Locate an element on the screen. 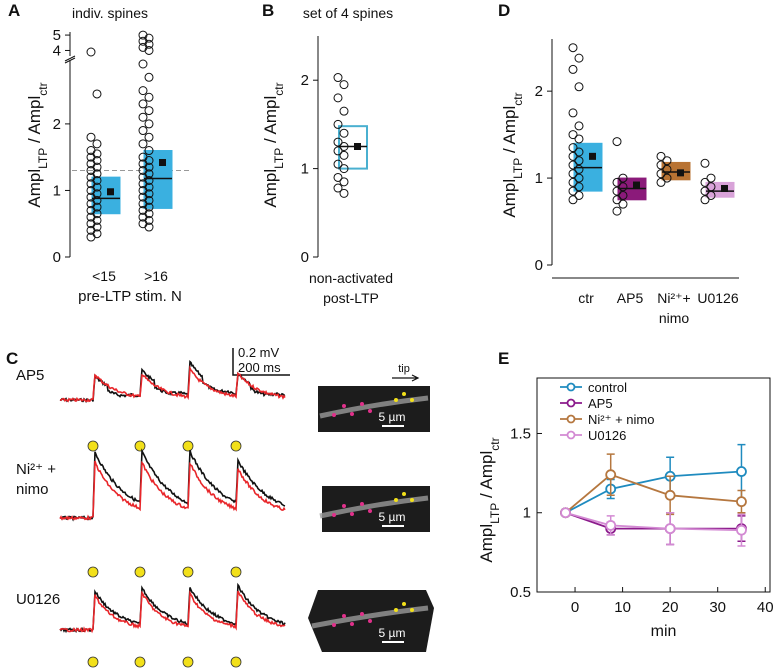 This screenshot has width=775, height=670. legend-label: Ni²⁺ + nimo is located at coordinates (621, 419).